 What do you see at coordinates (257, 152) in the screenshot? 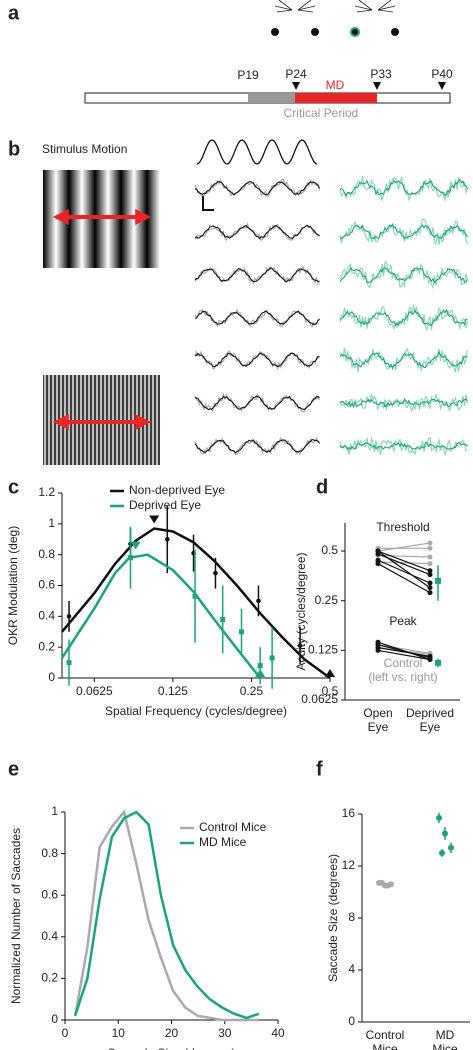
I see `stimulus-wave` at bounding box center [257, 152].